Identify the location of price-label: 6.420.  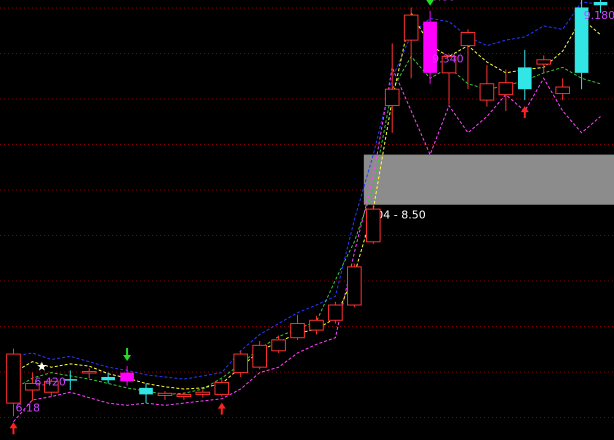
(50, 381).